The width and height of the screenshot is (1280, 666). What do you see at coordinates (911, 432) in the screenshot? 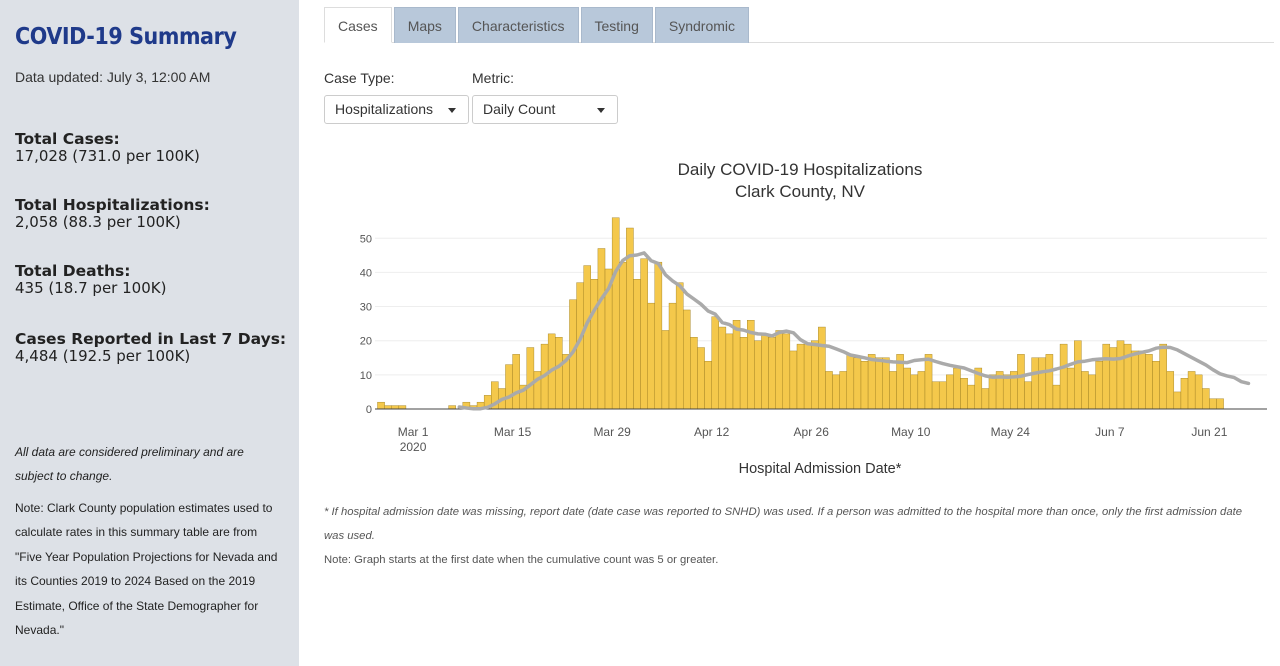
I see `x-tick-label: May 10` at bounding box center [911, 432].